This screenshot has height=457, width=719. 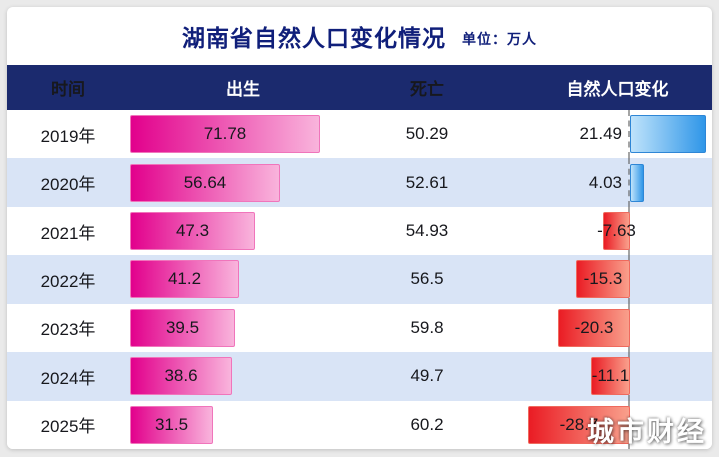 I want to click on year-label: 2023年, so click(x=68, y=330).